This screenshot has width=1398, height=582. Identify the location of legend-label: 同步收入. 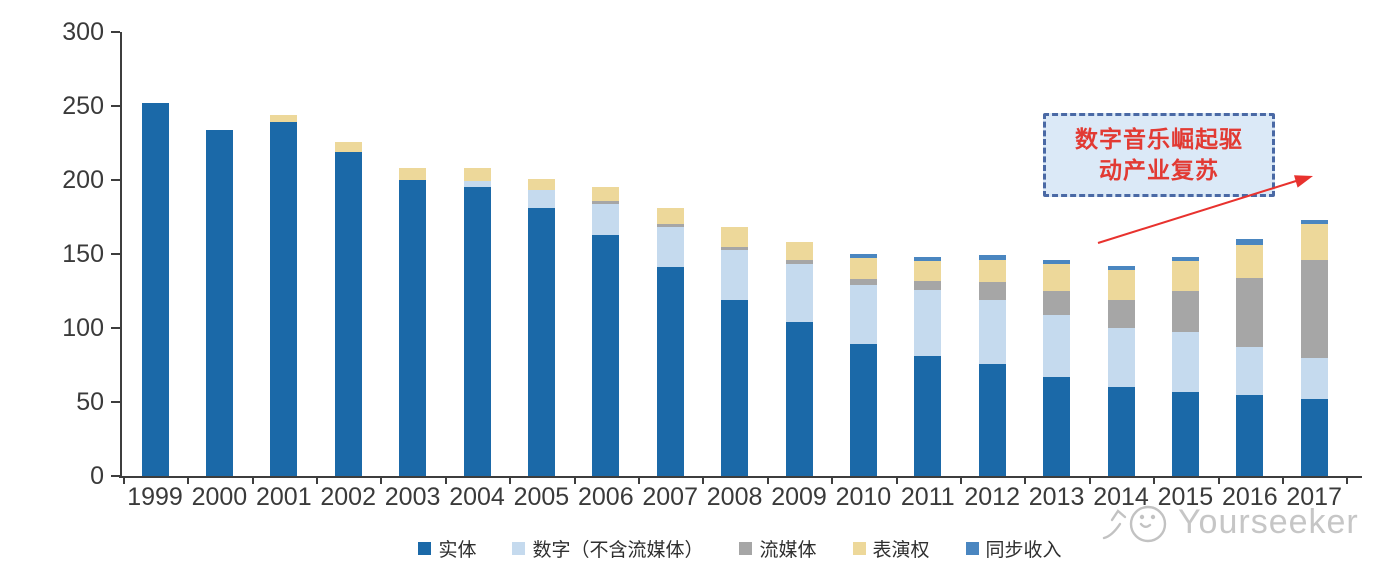
(1023, 550).